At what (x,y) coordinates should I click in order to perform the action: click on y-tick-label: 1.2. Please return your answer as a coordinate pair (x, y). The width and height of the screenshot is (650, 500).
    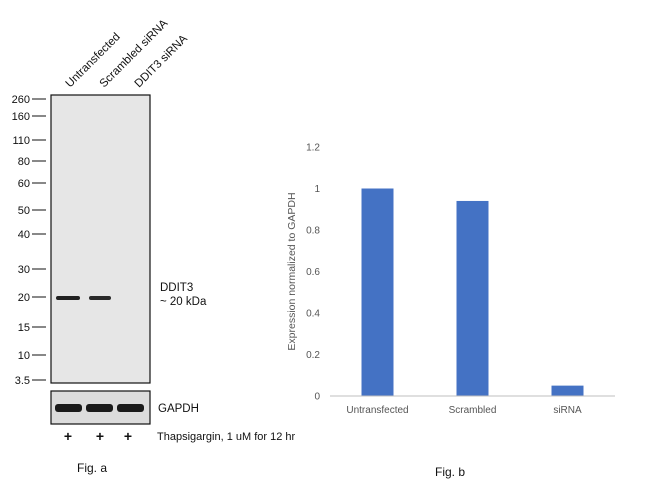
    Looking at the image, I should click on (313, 148).